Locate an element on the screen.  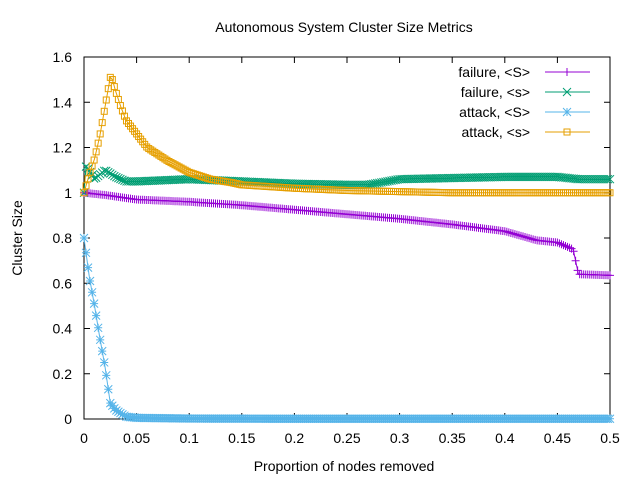
legend-label: failure, <S> is located at coordinates (494, 72).